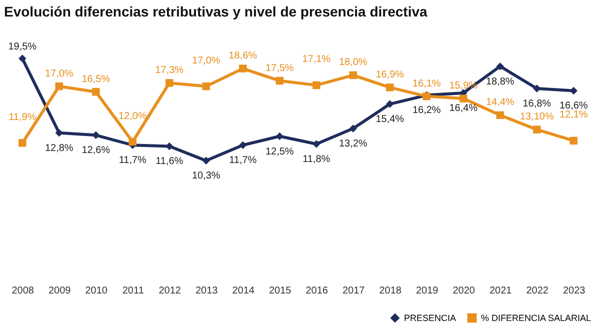 This screenshot has height=329, width=600. I want to click on data-label: 11,8%, so click(316, 160).